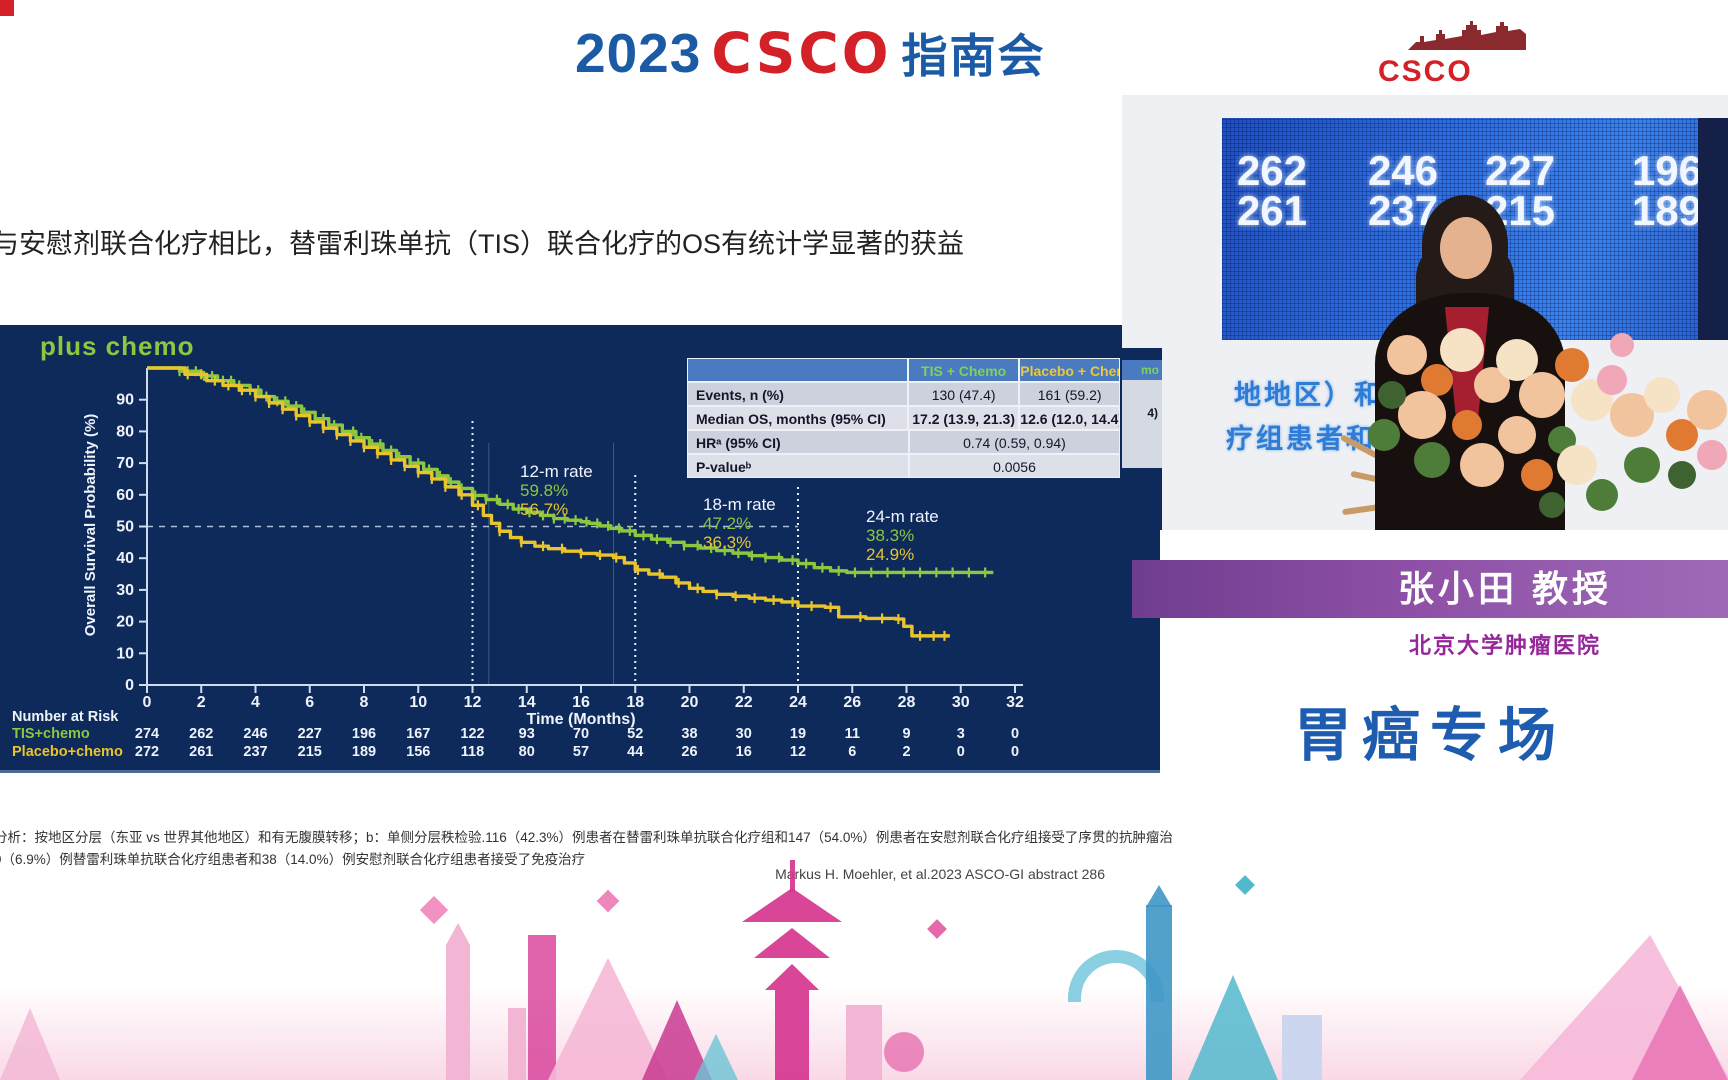 The image size is (1728, 1080). What do you see at coordinates (255, 734) in the screenshot?
I see `risk-count: 246` at bounding box center [255, 734].